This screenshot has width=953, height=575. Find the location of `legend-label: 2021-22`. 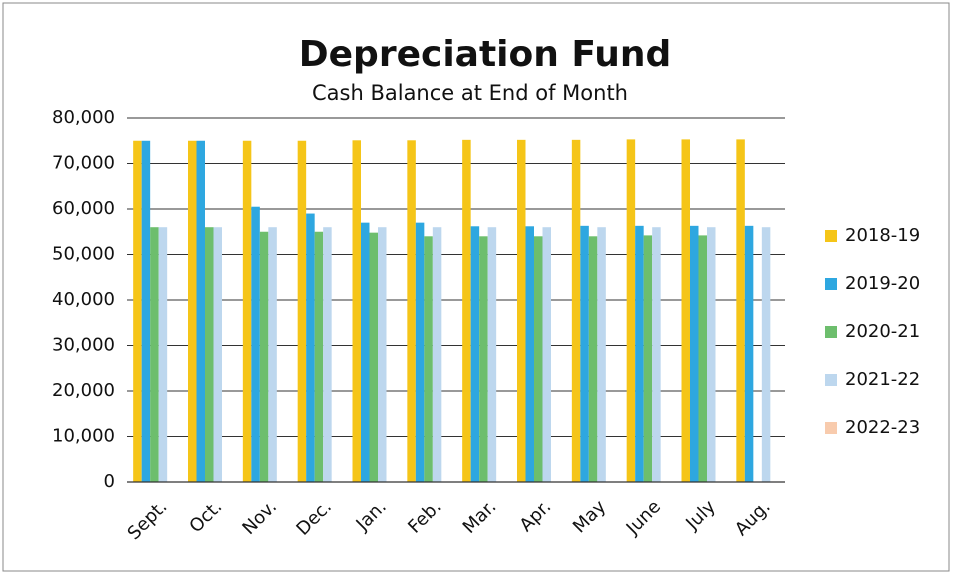

legend-label: 2021-22 is located at coordinates (882, 379).